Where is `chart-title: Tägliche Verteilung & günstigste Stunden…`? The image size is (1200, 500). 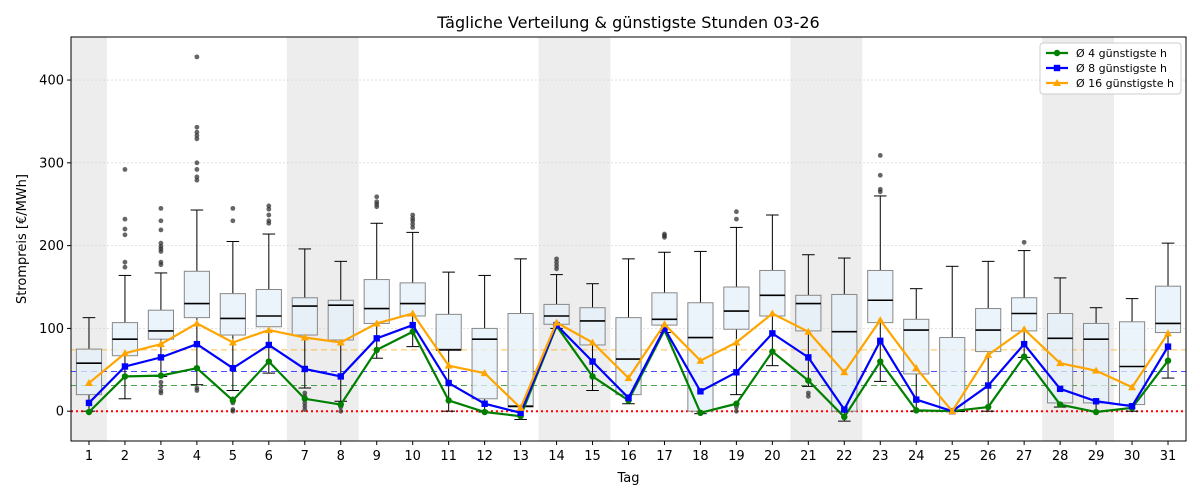
chart-title: Tägliche Verteilung & günstigste Stunden… is located at coordinates (627, 22).